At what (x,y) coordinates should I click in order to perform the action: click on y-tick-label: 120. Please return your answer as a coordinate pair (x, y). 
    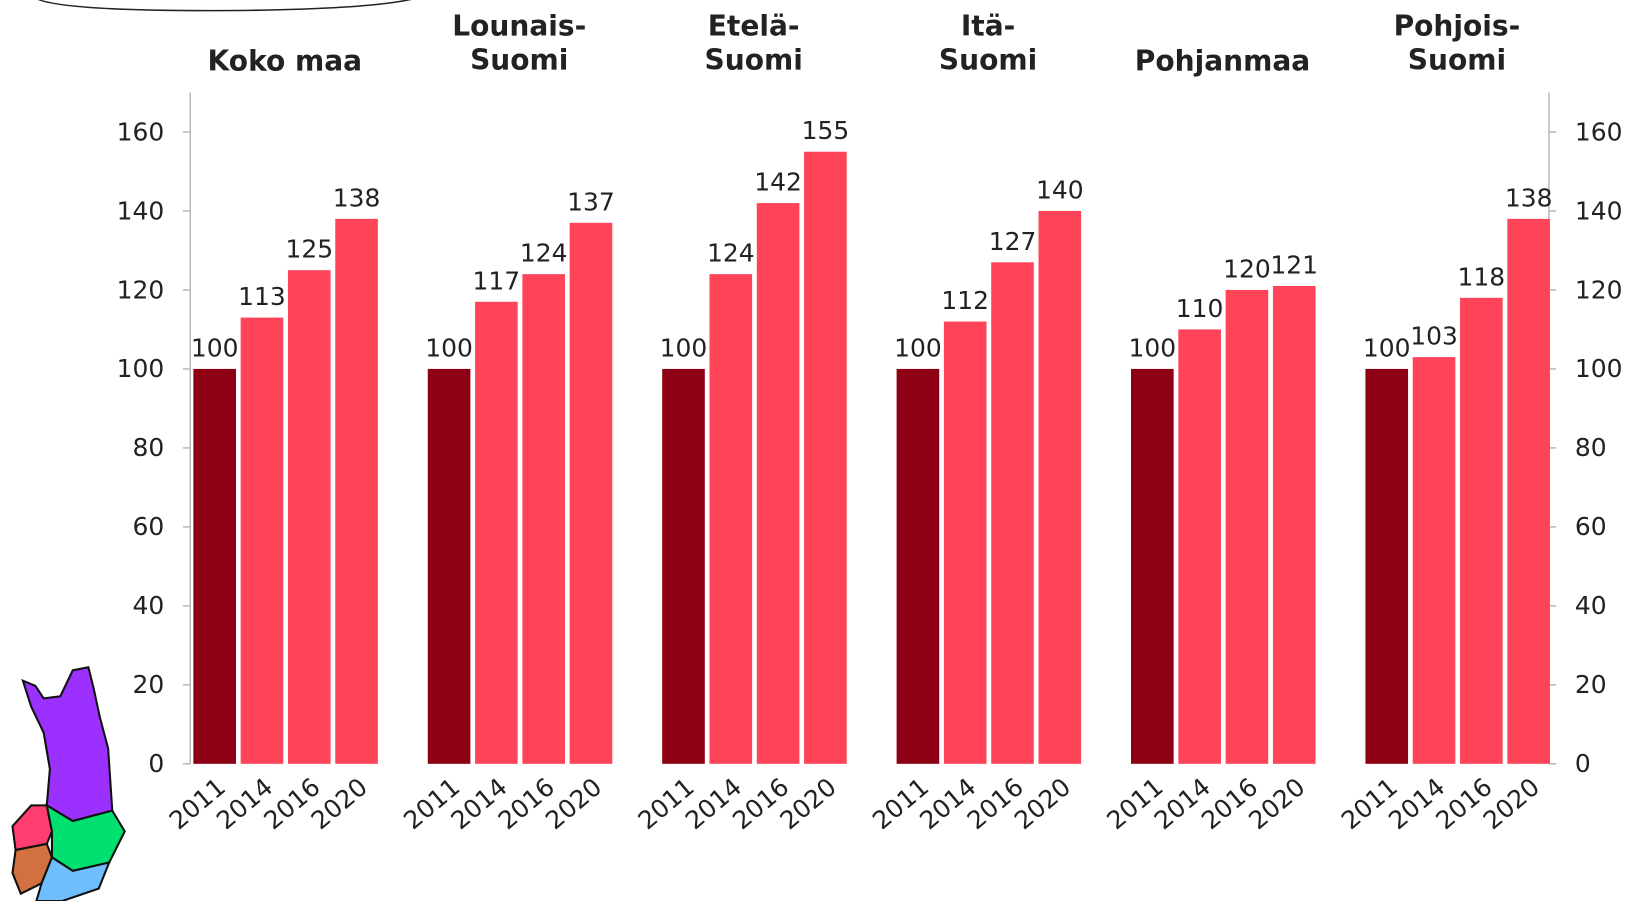
    Looking at the image, I should click on (141, 289).